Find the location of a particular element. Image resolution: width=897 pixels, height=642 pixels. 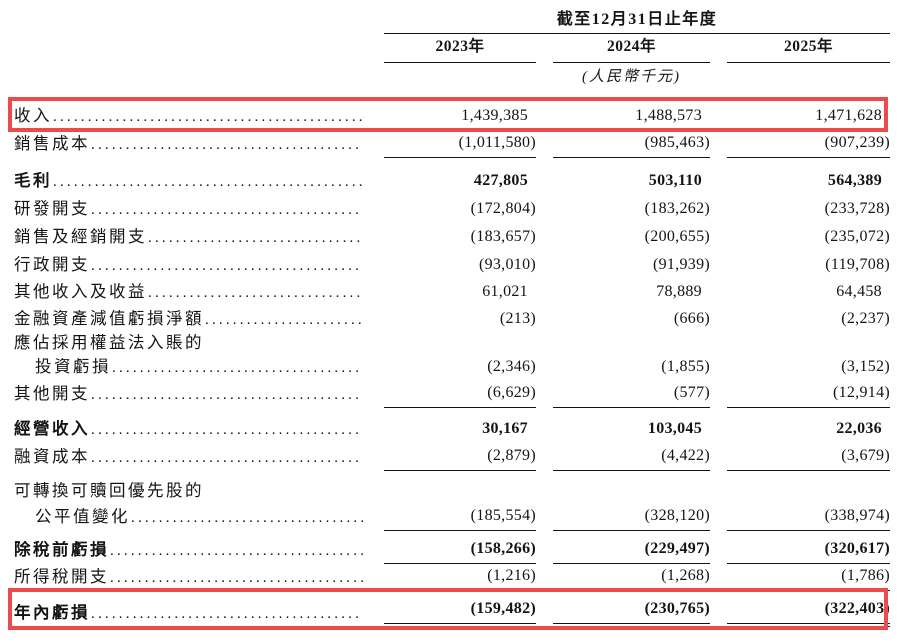

table-row-rd-expenses: 研發開支 (172,804) (183,262) (233,728) is located at coordinates (448, 209).